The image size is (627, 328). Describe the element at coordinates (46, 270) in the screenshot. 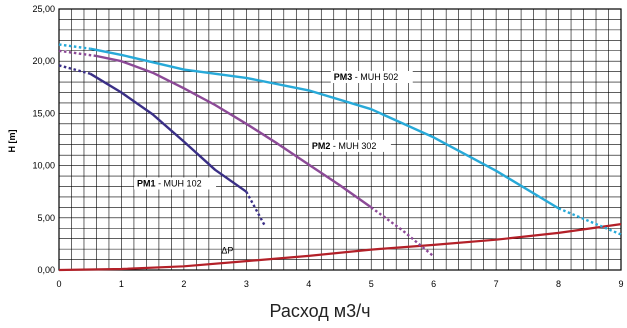

I see `y-tick-label: 0,00` at that location.